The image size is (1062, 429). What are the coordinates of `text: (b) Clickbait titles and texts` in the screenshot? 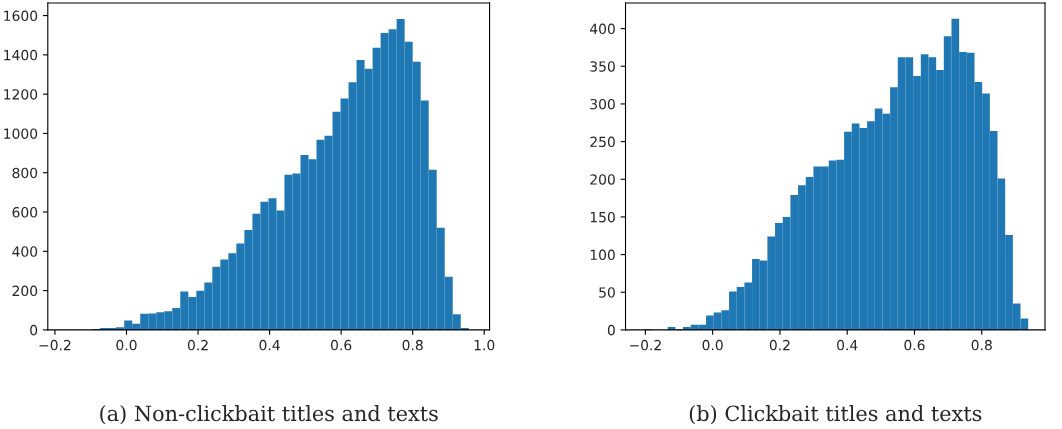 It's located at (835, 415).